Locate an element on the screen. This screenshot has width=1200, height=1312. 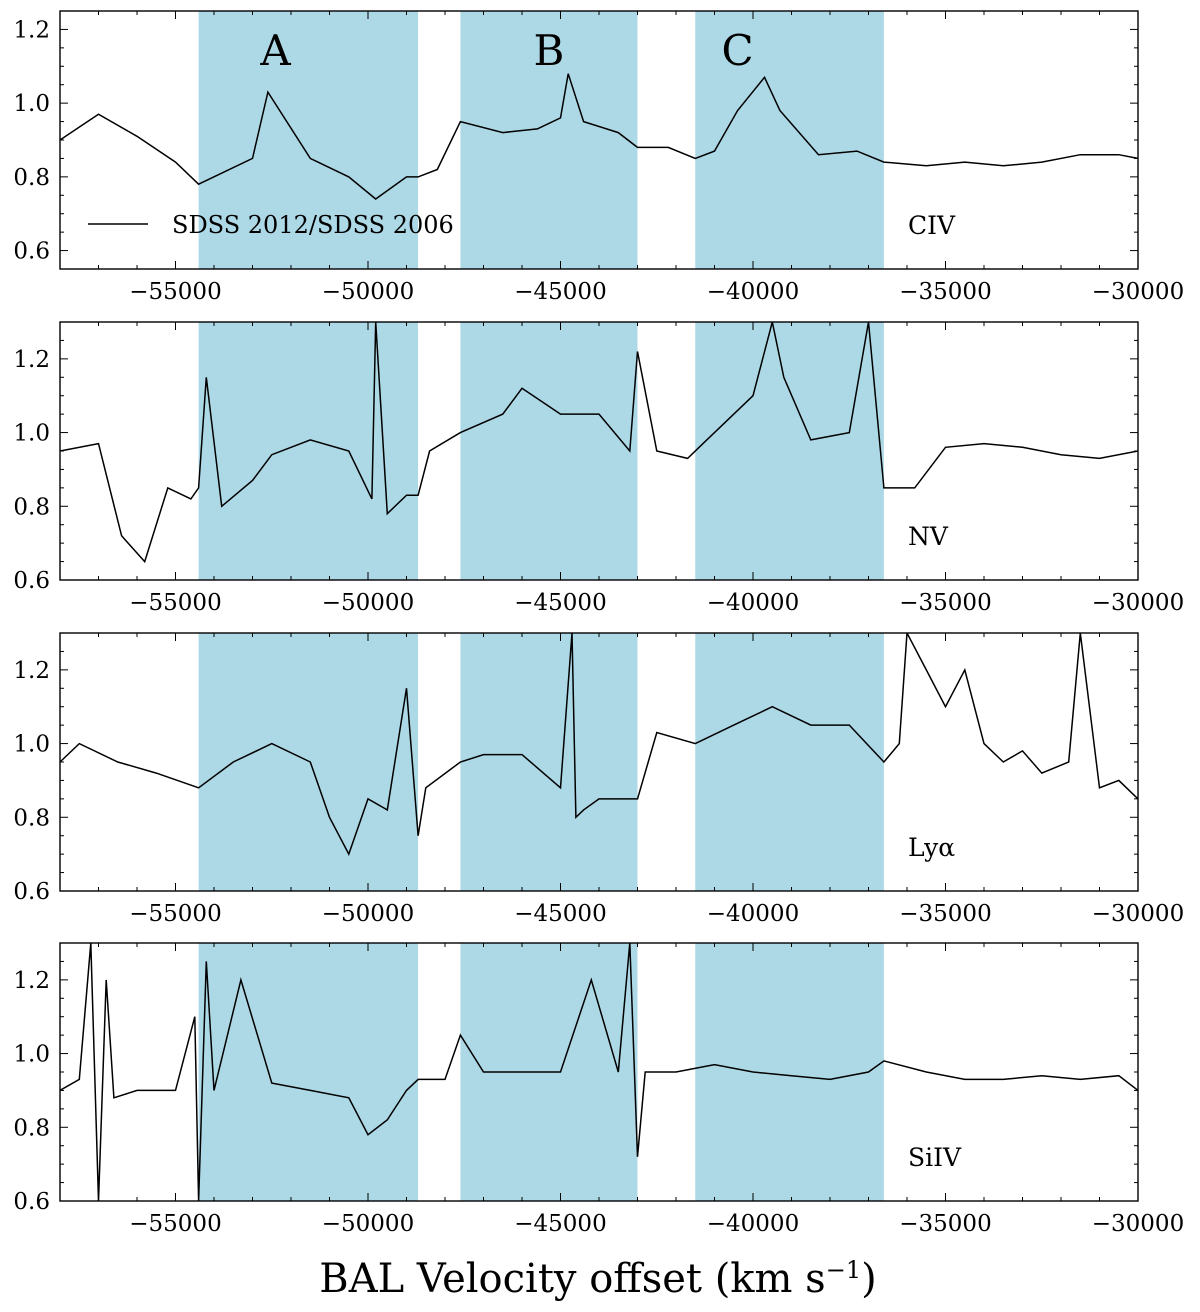
ion-label: SiIV is located at coordinates (935, 1157).